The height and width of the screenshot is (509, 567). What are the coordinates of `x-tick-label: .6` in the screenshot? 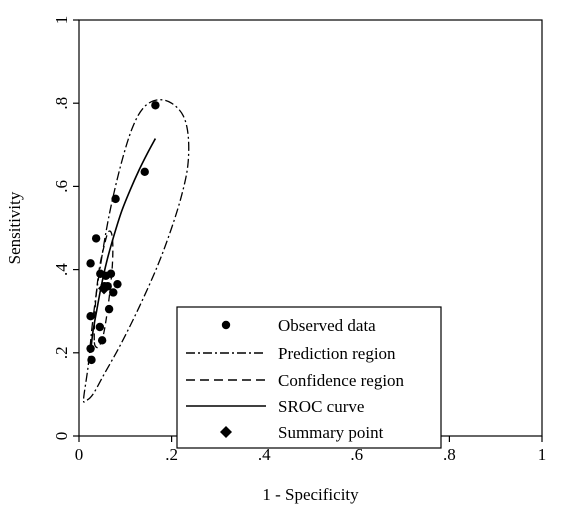 It's located at (356, 454).